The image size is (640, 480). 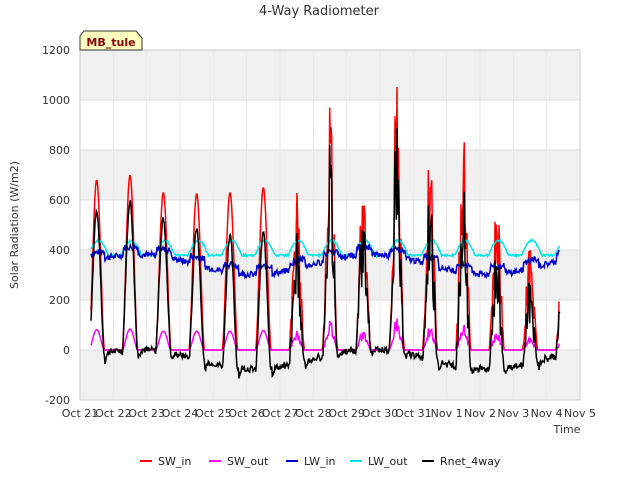 I want to click on site-label: MB_tule, so click(x=110, y=42).